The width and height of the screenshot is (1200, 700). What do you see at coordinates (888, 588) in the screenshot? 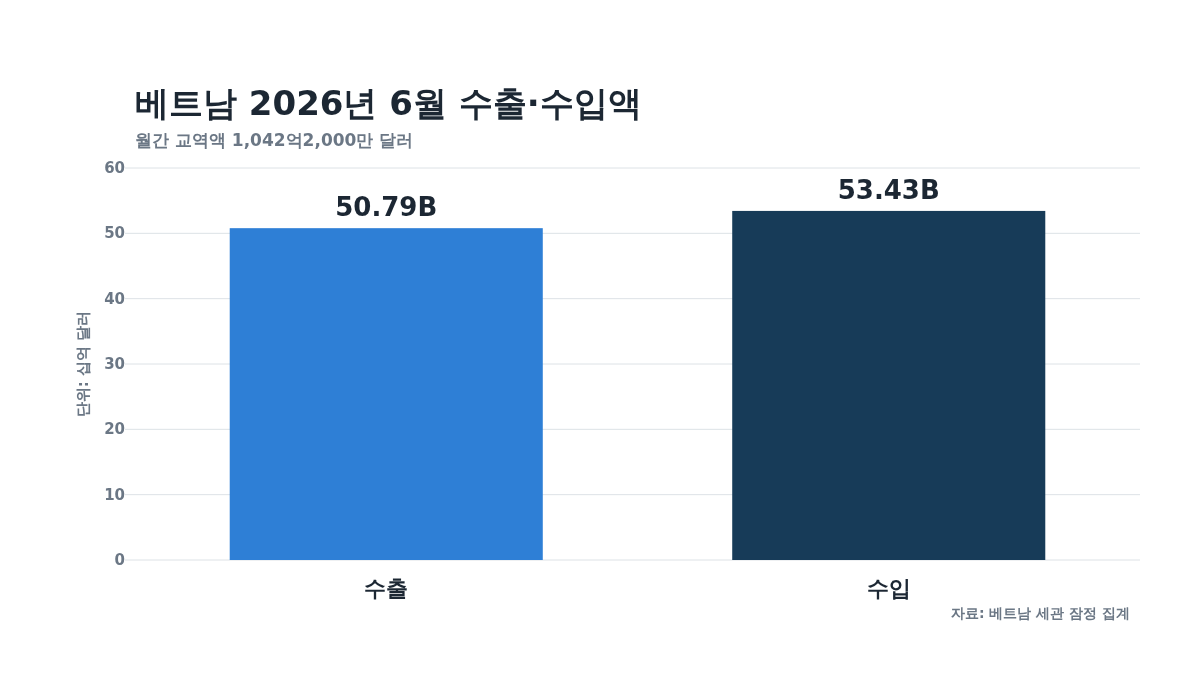
I see `x-tick-label: 수입` at bounding box center [888, 588].